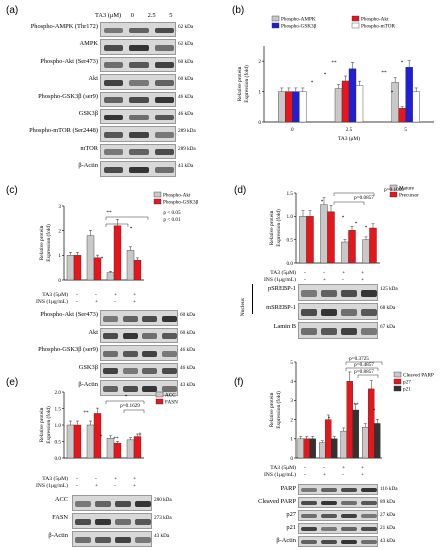  Describe the element at coordinates (188, 350) in the screenshot. I see `blot-kda: 46 kDa` at that location.